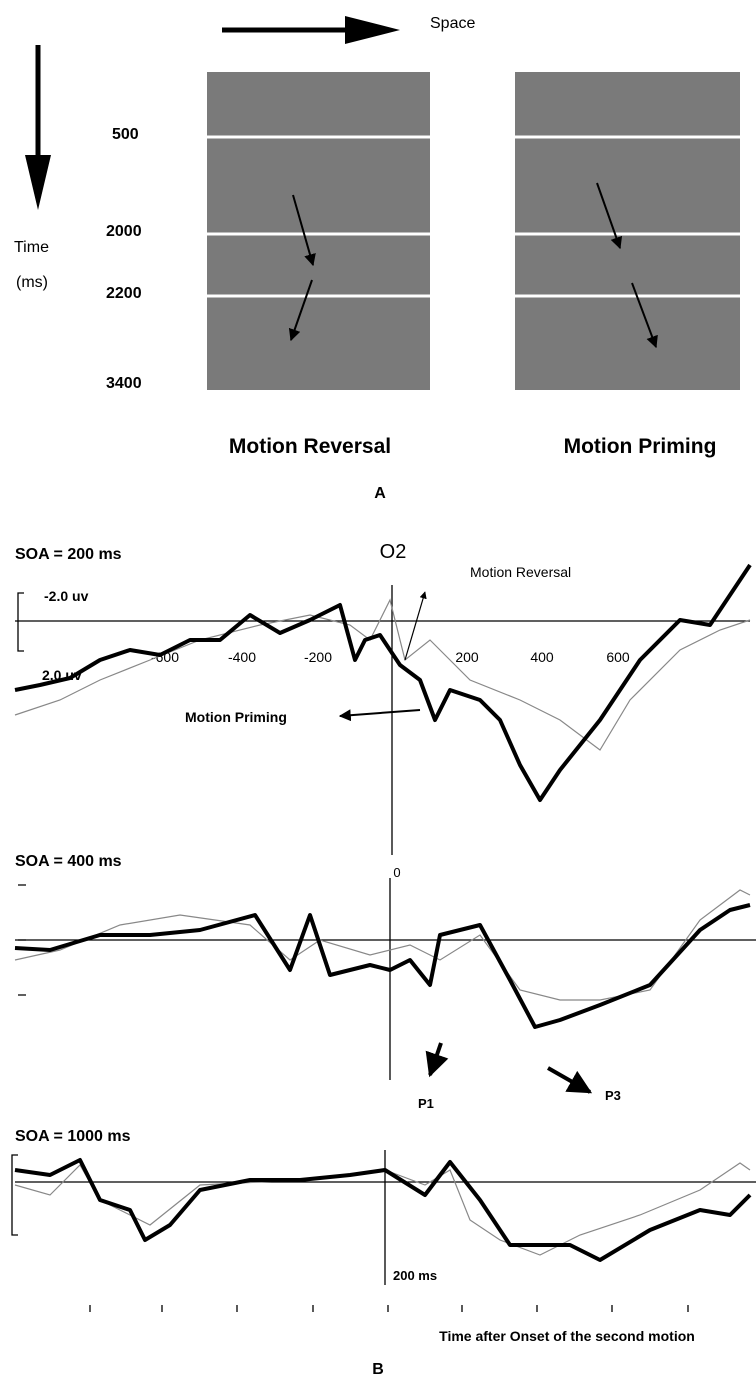 Image resolution: width=756 pixels, height=1380 pixels. Describe the element at coordinates (452, 23) in the screenshot. I see `space-label: Space` at that location.